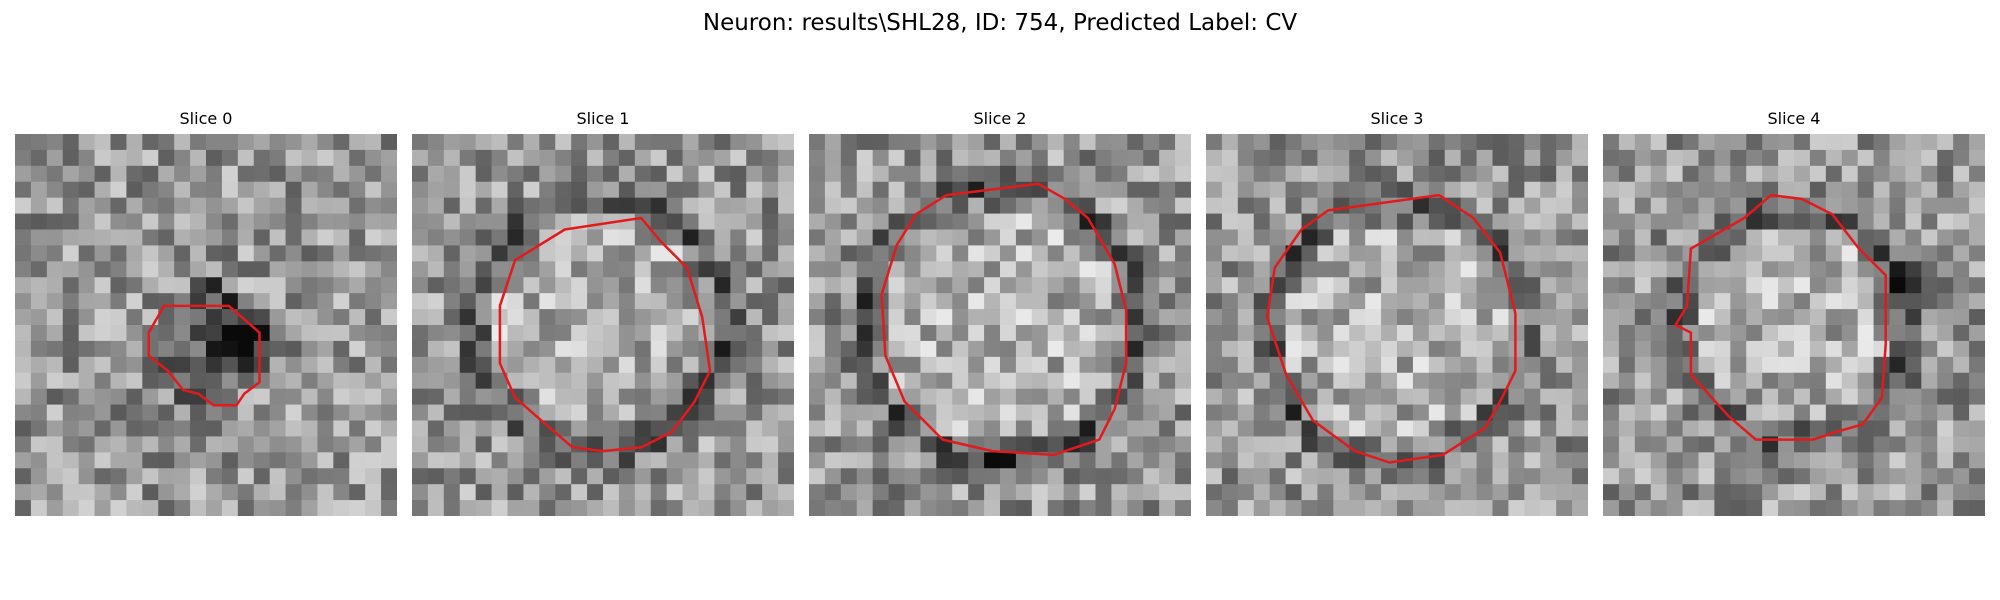 The image size is (2000, 600). I want to click on slice-3-title: Slice 3, so click(1397, 118).